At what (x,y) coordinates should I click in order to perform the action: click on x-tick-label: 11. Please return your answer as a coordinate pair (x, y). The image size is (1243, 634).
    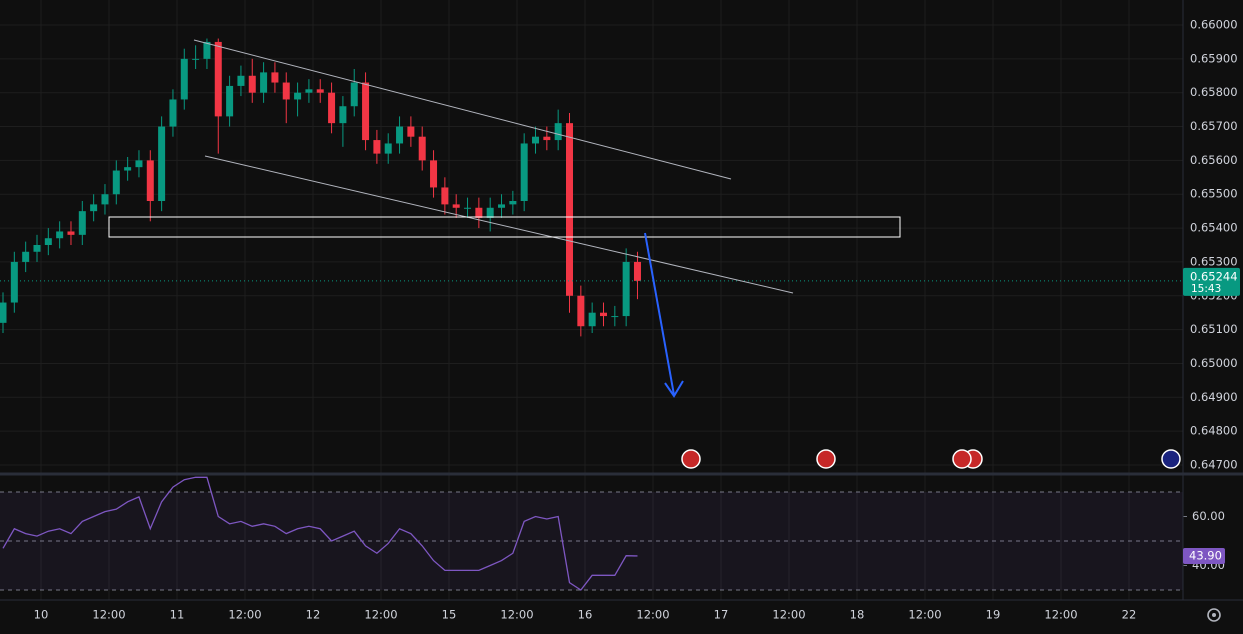
    Looking at the image, I should click on (177, 615).